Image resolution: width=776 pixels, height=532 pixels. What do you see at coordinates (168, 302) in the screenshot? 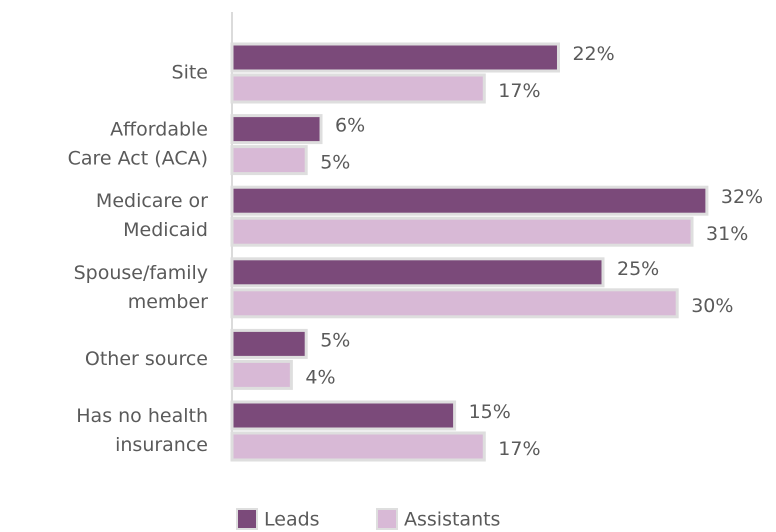
I see `category-label: member` at bounding box center [168, 302].